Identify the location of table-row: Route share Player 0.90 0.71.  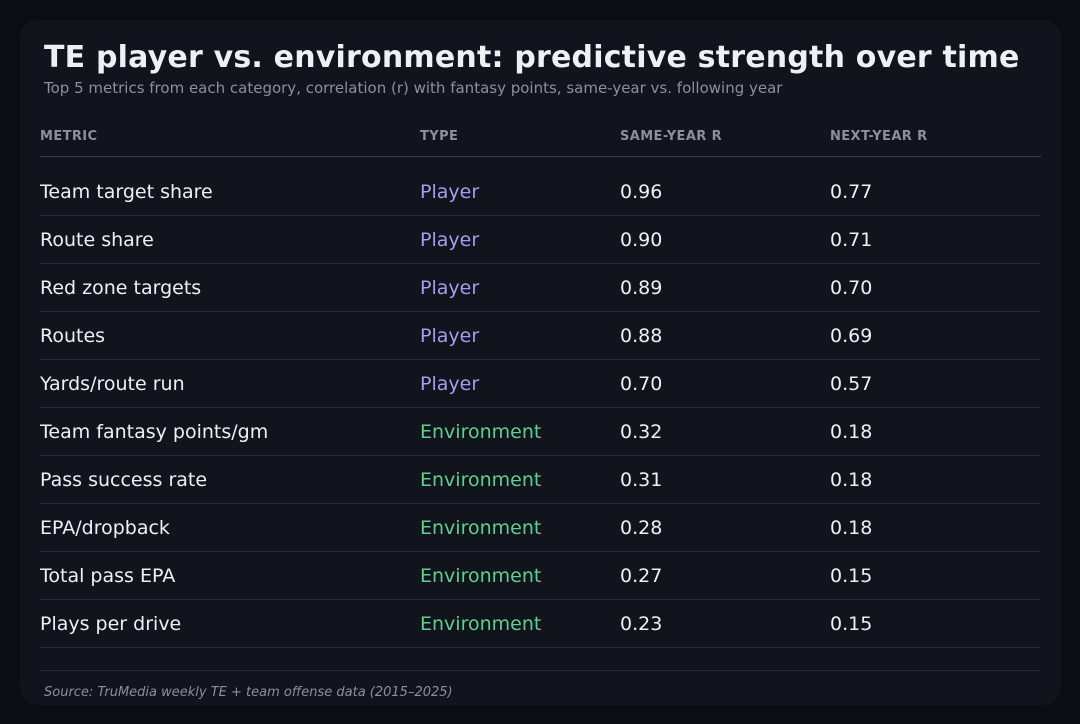
(540, 240).